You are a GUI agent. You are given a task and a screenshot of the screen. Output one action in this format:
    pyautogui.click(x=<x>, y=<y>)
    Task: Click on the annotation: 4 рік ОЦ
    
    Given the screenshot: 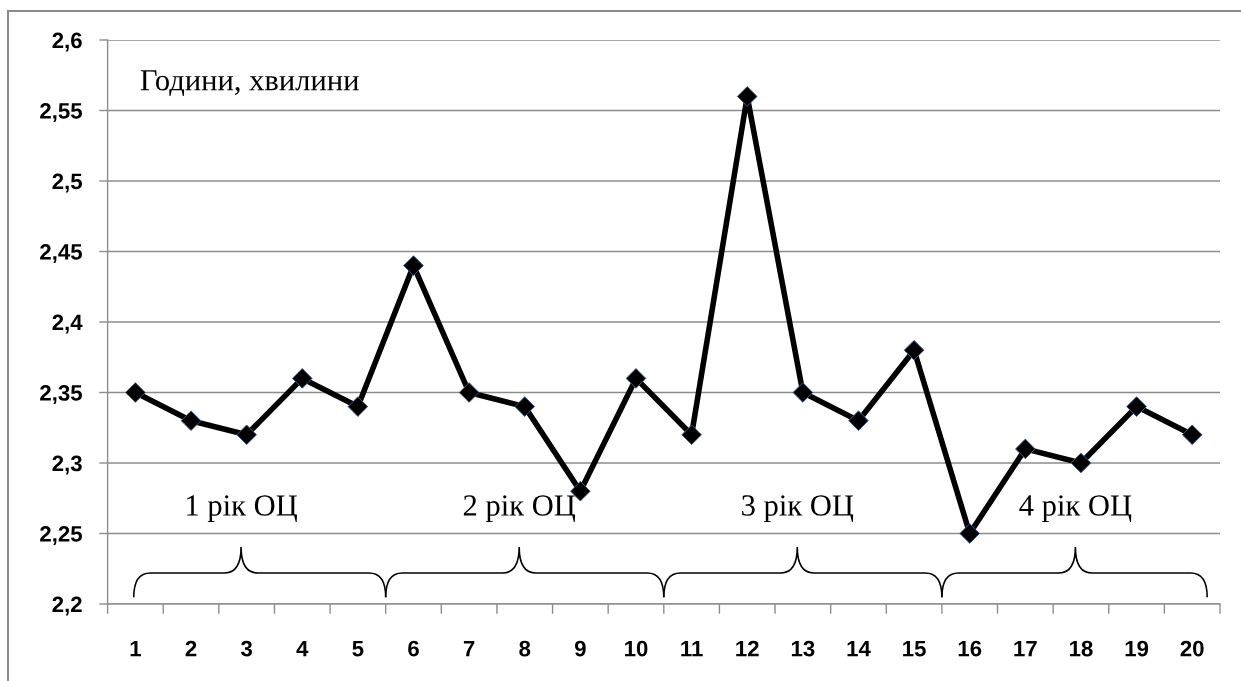 What is the action you would take?
    pyautogui.click(x=1075, y=508)
    